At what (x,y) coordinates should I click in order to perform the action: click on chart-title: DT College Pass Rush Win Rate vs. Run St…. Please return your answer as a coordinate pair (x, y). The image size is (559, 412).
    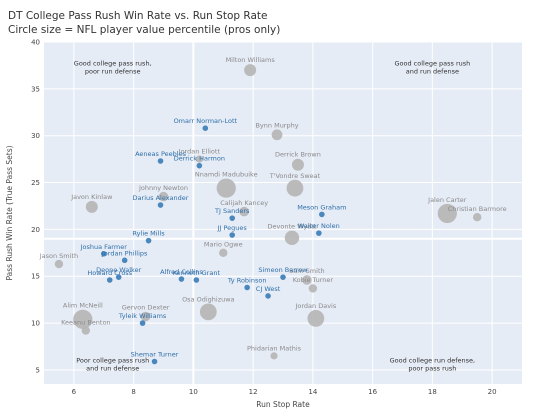
    Looking at the image, I should click on (137, 16).